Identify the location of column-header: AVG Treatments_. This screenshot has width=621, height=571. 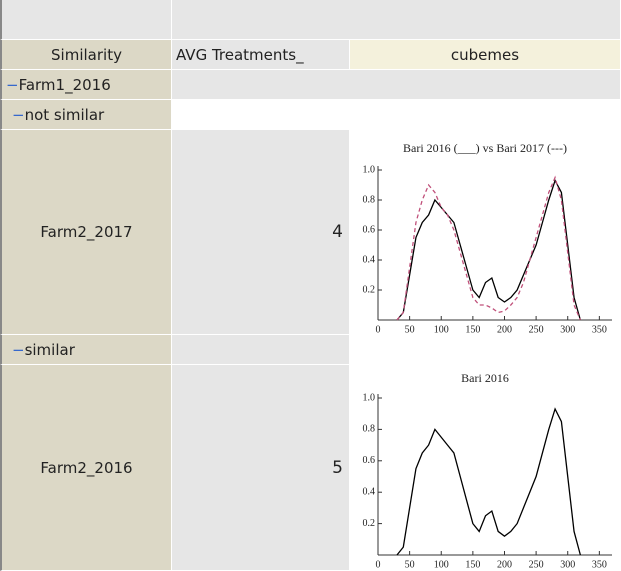
(261, 55).